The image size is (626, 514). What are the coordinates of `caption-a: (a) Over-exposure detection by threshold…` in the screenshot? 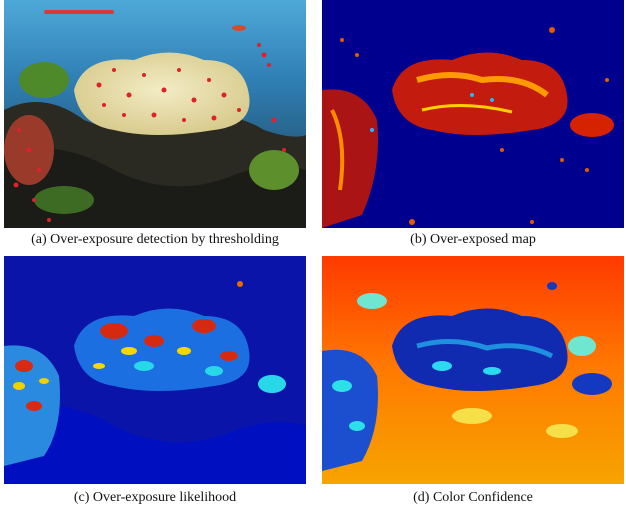 It's located at (155, 239).